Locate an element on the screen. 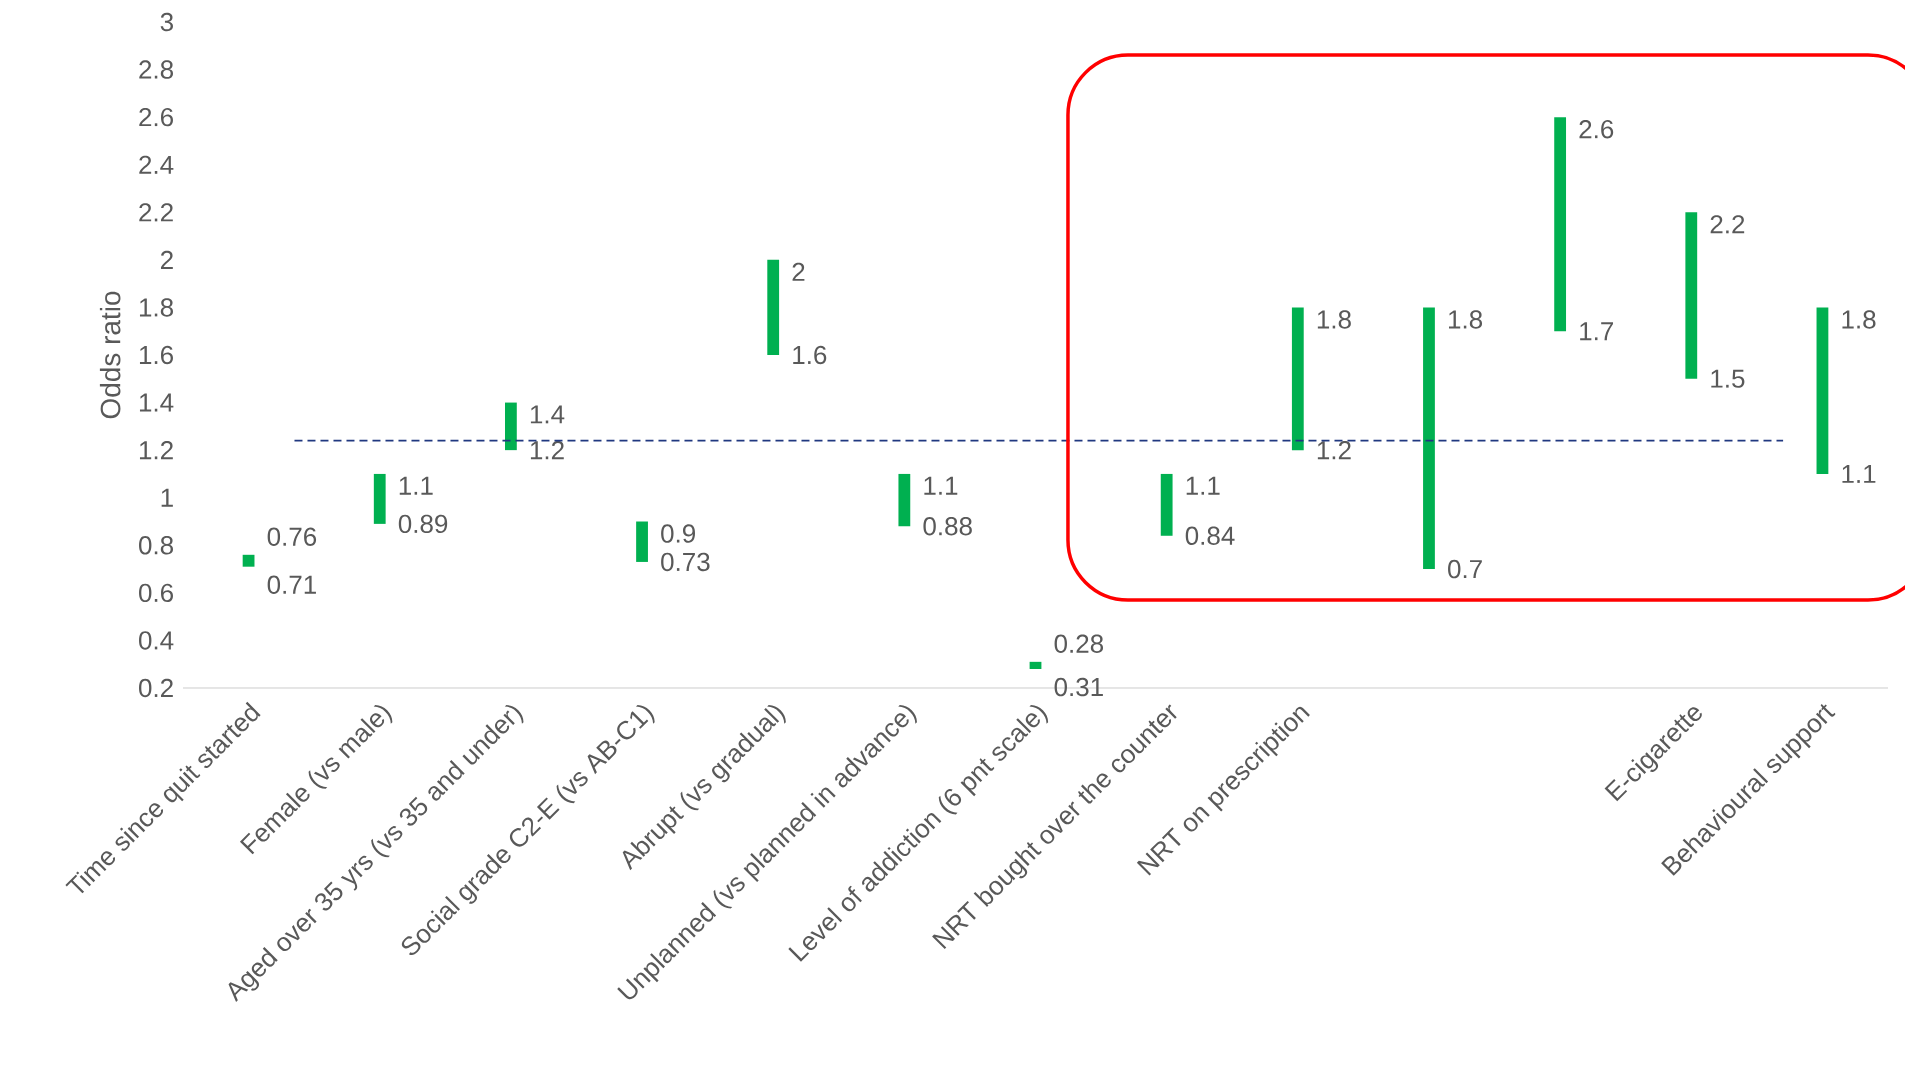  y-tick-label: 2.4 is located at coordinates (156, 164).